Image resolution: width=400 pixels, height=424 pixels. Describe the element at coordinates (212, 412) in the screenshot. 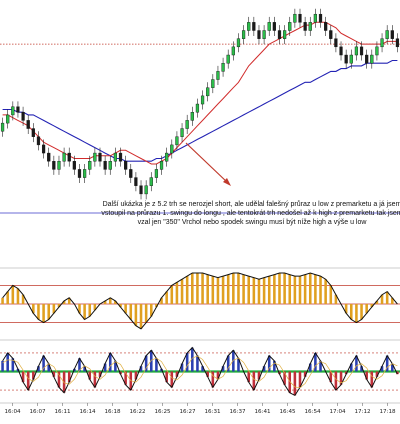

I see `x-tick-label: 16:31` at that location.